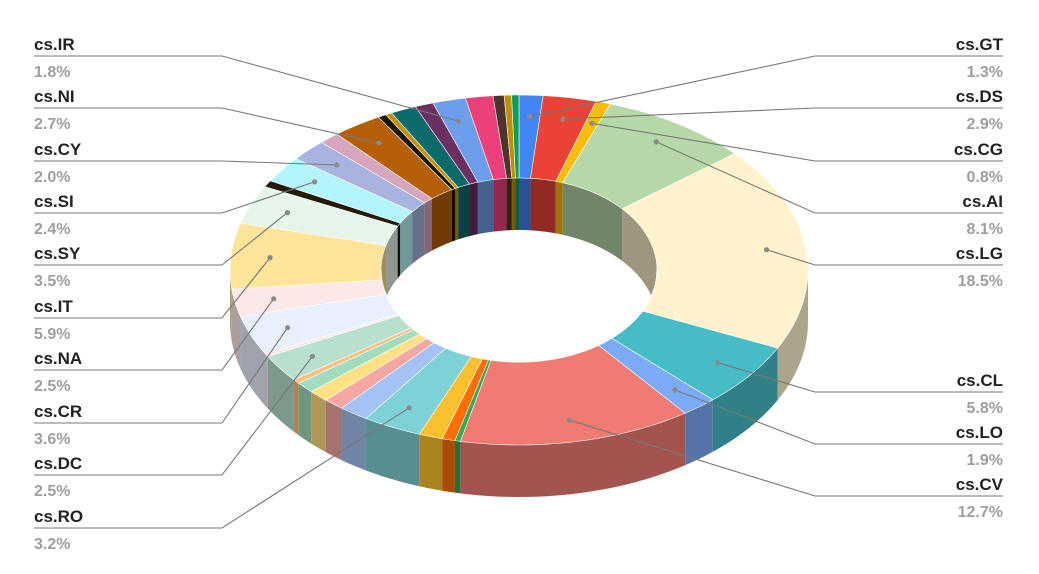 Image resolution: width=1039 pixels, height=574 pixels. Describe the element at coordinates (718, 363) in the screenshot. I see `leader-dot-cs-cl` at that location.